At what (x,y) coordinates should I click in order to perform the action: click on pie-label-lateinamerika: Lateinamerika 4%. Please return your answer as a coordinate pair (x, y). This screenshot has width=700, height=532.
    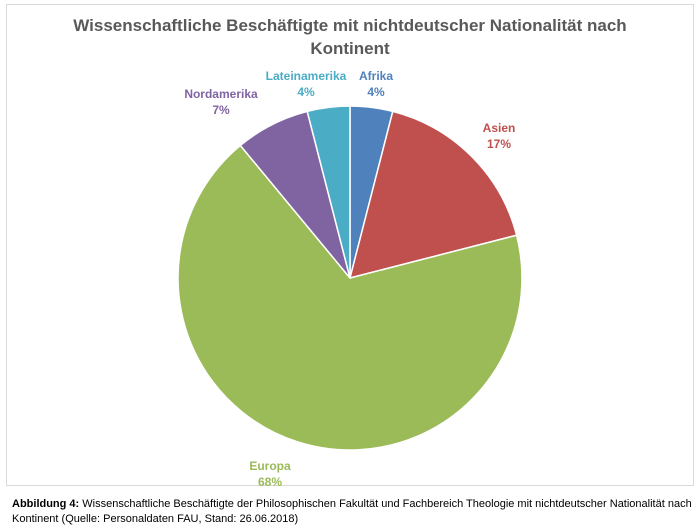
    Looking at the image, I should click on (306, 84).